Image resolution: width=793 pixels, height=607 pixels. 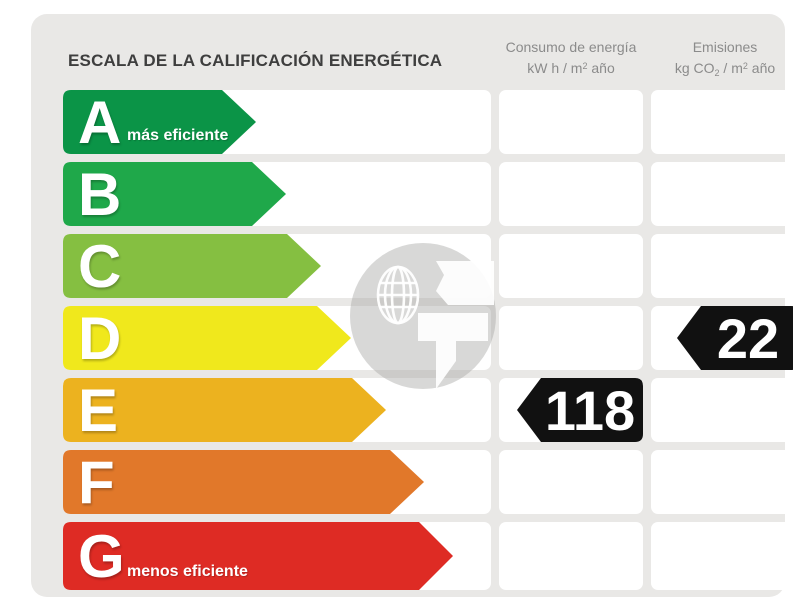 I want to click on consumo-value-badge: 118, so click(x=580, y=410).